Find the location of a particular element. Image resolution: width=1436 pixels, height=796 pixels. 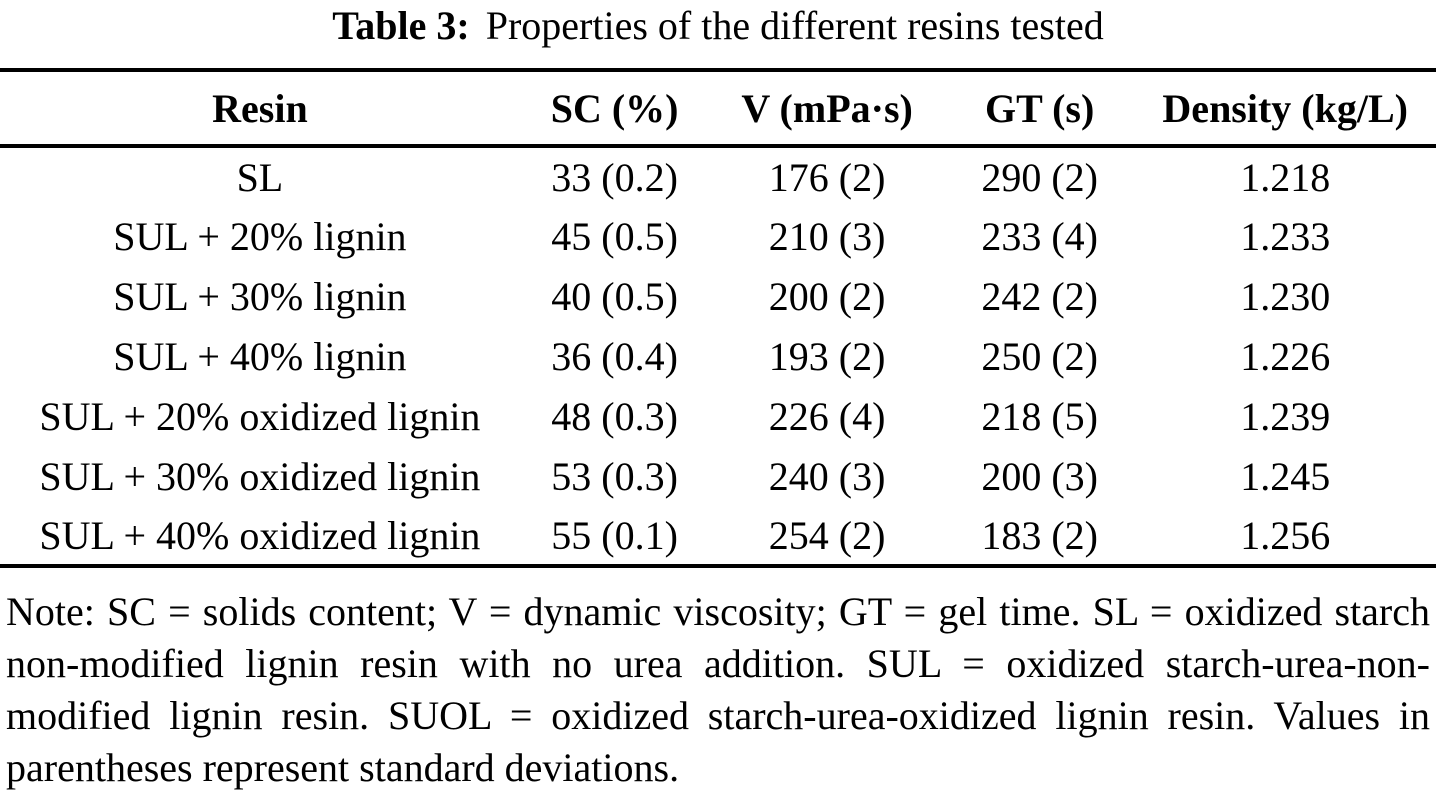

cell-gt: 233 (4) is located at coordinates (1039, 236).